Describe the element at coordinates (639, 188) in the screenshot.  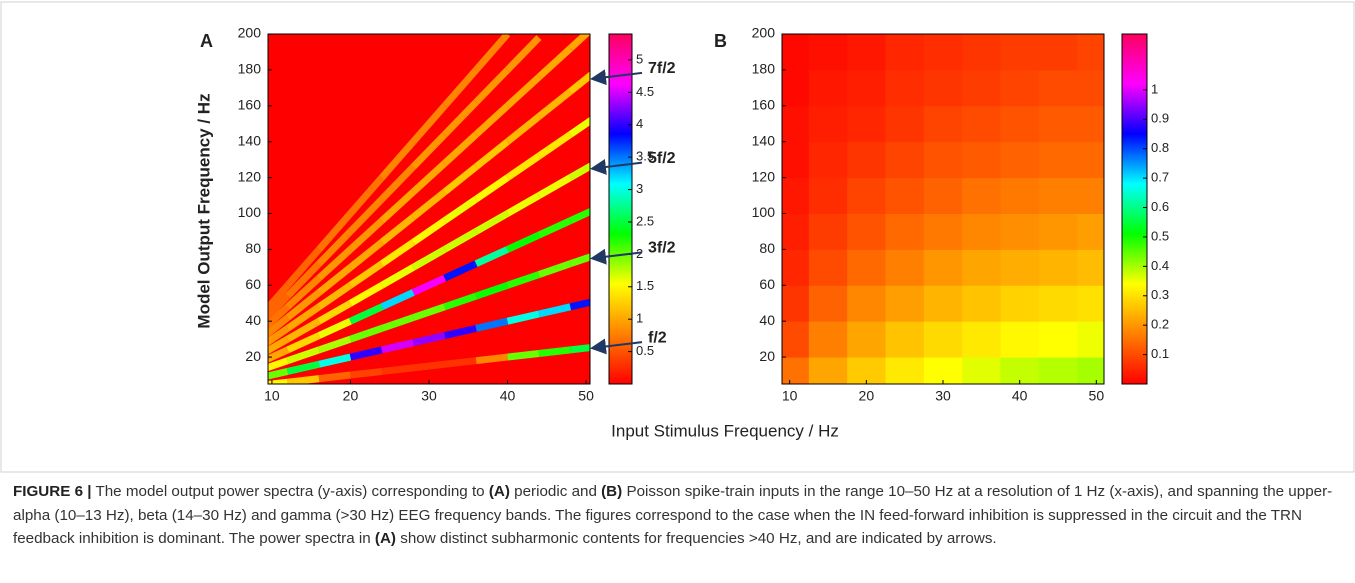
I see `colorbar-tick-label: 3` at that location.